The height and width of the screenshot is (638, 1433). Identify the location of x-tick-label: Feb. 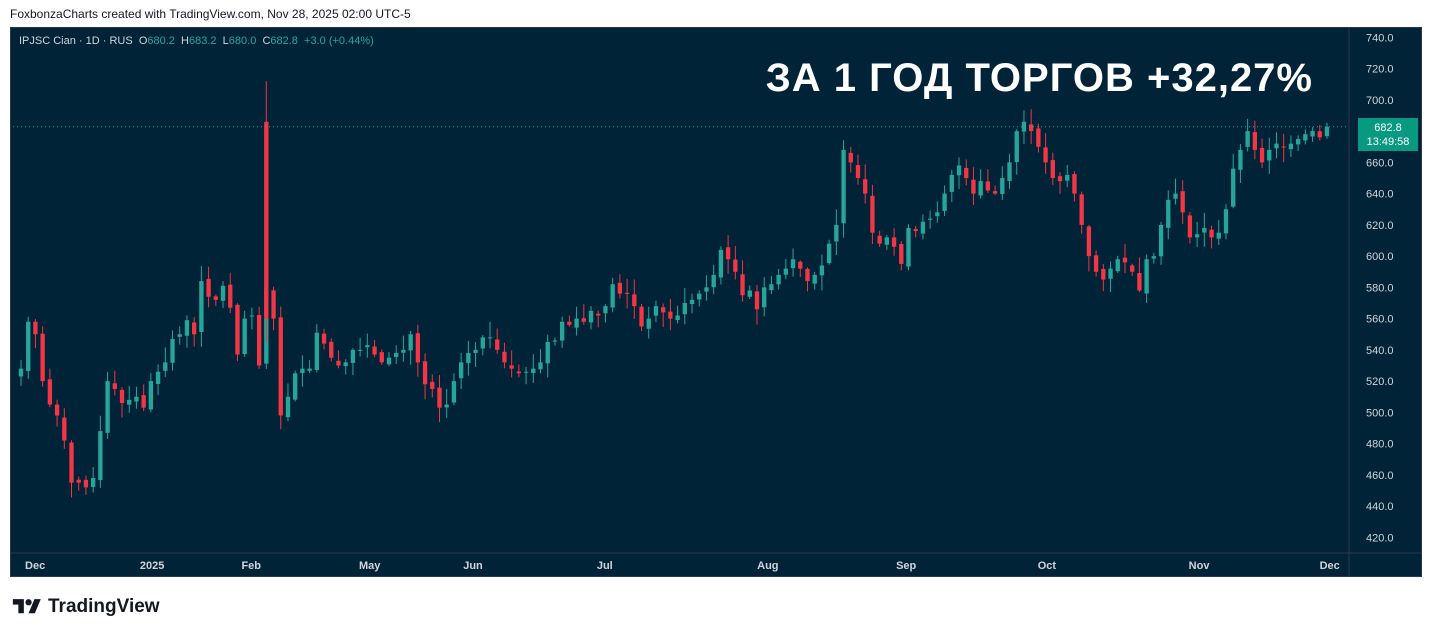
(251, 566).